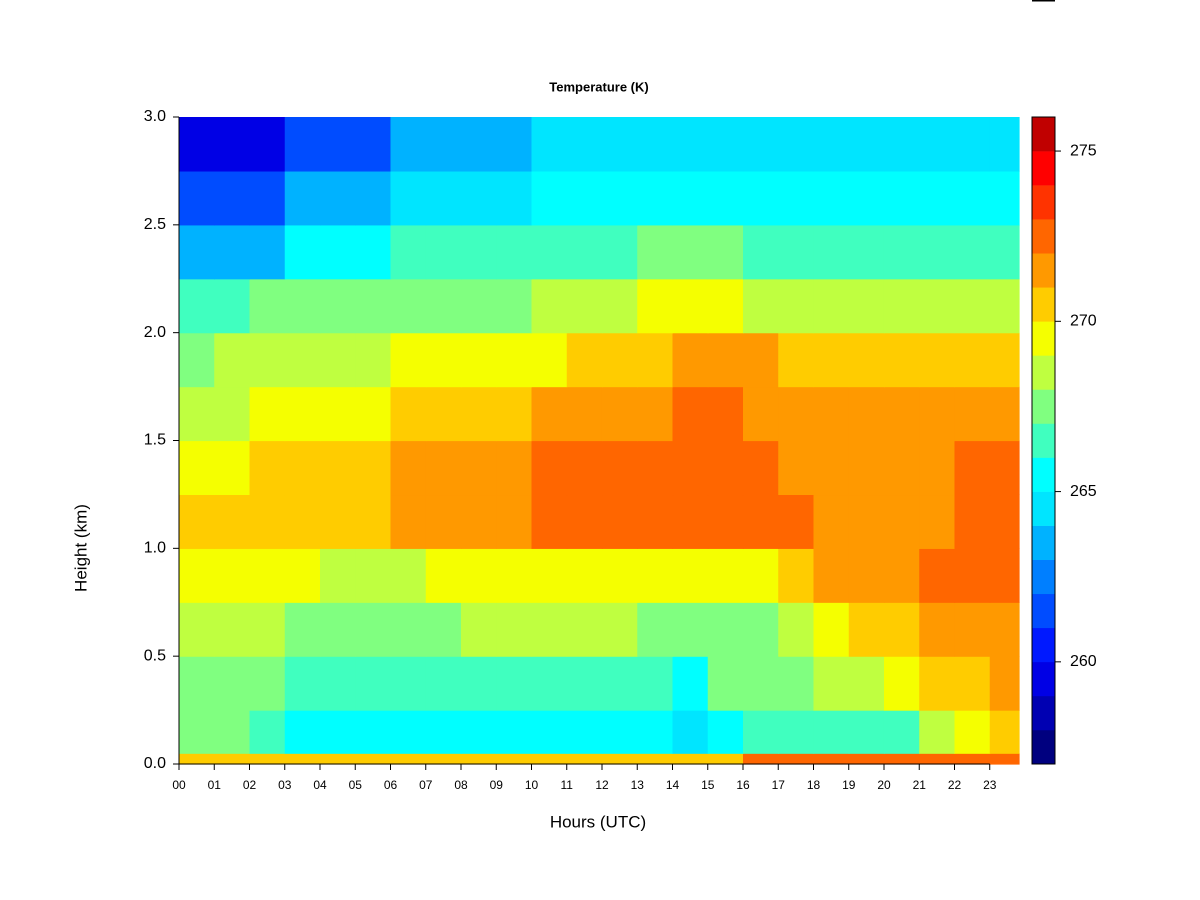 The width and height of the screenshot is (1200, 900). I want to click on y-tick-label: 3.0, so click(155, 116).